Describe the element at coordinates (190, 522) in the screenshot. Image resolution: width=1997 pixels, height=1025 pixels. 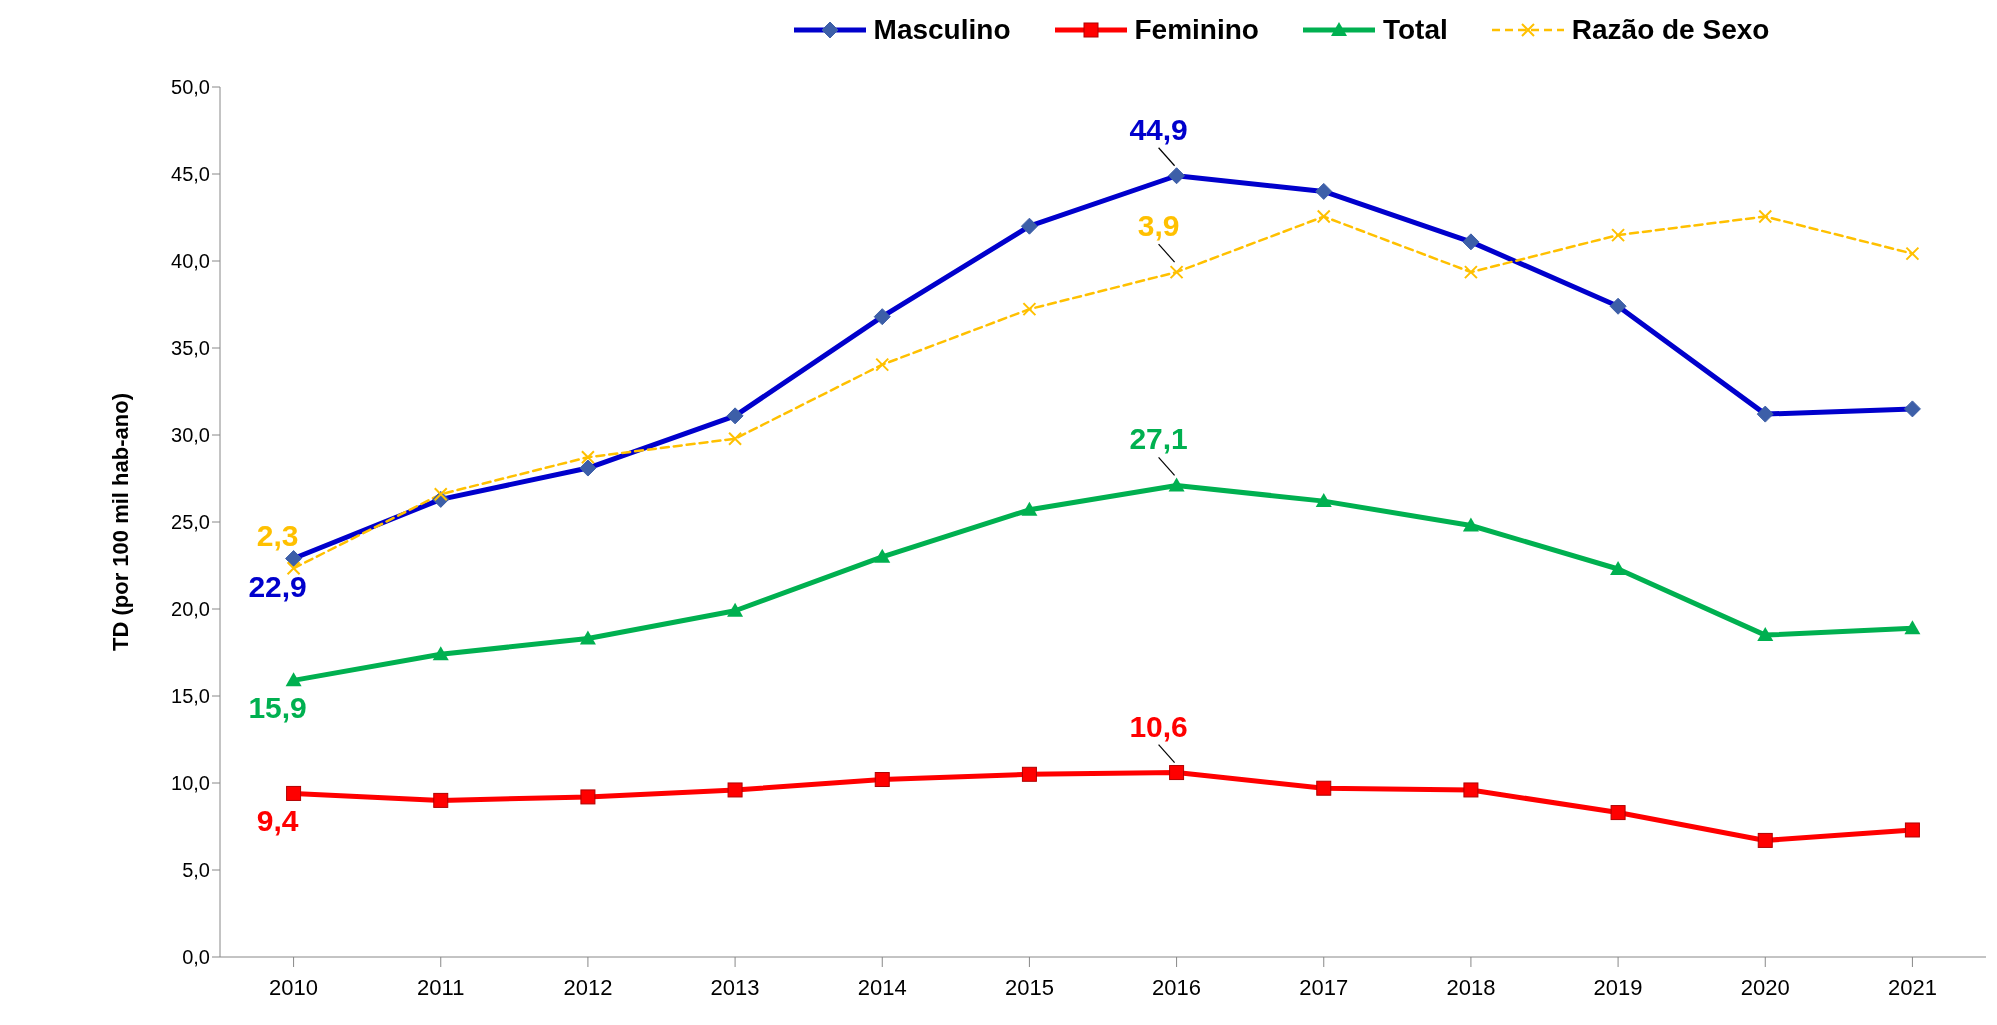
I see `y-tick-label: 25,0` at that location.